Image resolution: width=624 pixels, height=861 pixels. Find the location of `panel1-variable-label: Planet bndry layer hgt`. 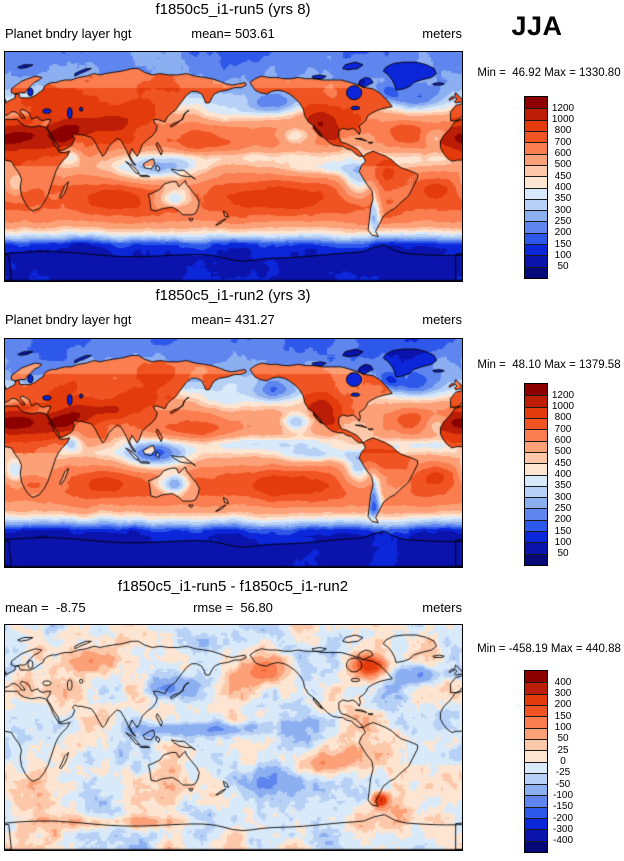

panel1-variable-label: Planet bndry layer hgt is located at coordinates (68, 33).